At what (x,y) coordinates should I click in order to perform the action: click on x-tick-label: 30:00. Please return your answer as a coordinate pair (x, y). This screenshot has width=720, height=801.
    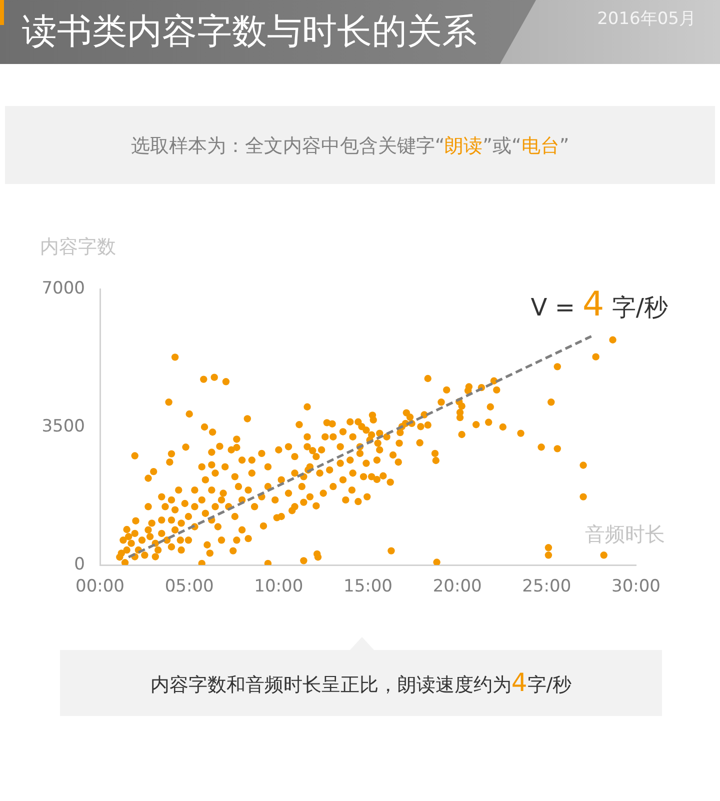
    Looking at the image, I should click on (636, 586).